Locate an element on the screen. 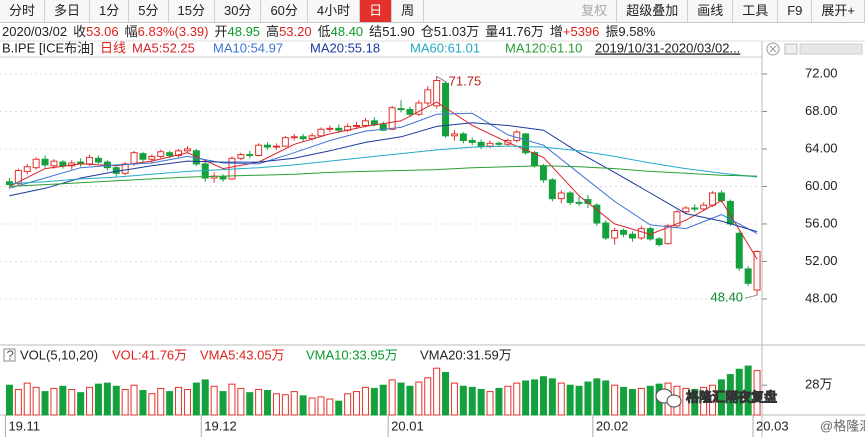  period-tab: 15分 is located at coordinates (192, 11).